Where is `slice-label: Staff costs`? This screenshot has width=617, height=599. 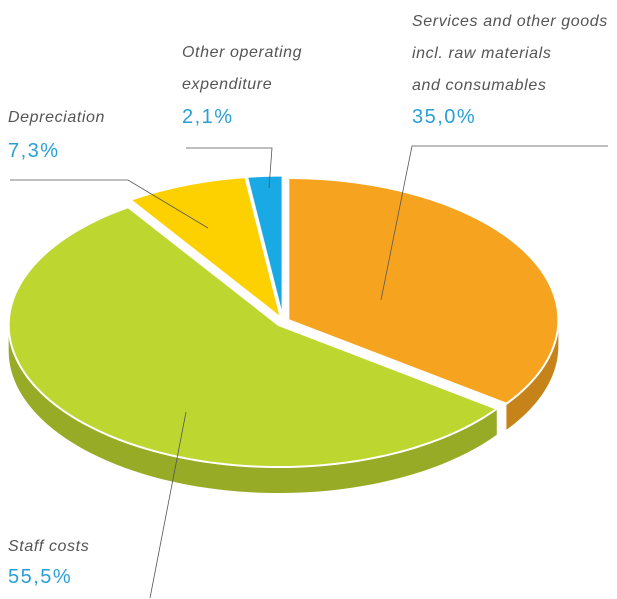 slice-label: Staff costs is located at coordinates (49, 546).